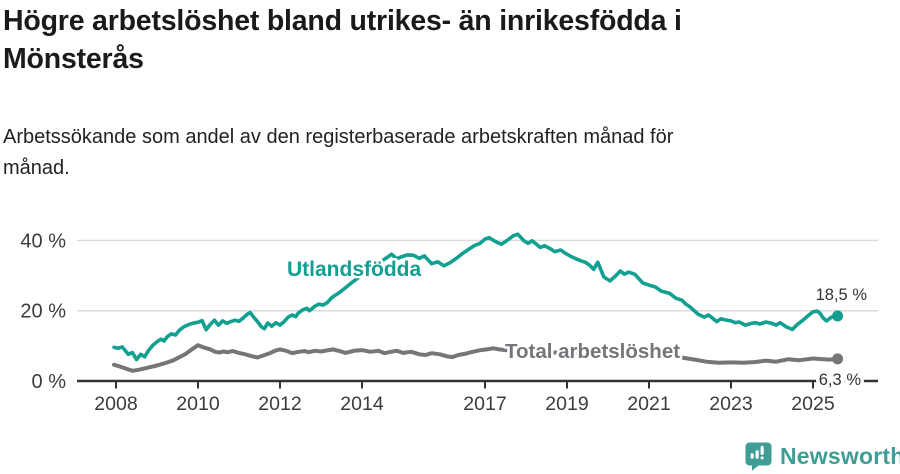  Describe the element at coordinates (840, 380) in the screenshot. I see `end-value-label-total: 6,3 %` at that location.